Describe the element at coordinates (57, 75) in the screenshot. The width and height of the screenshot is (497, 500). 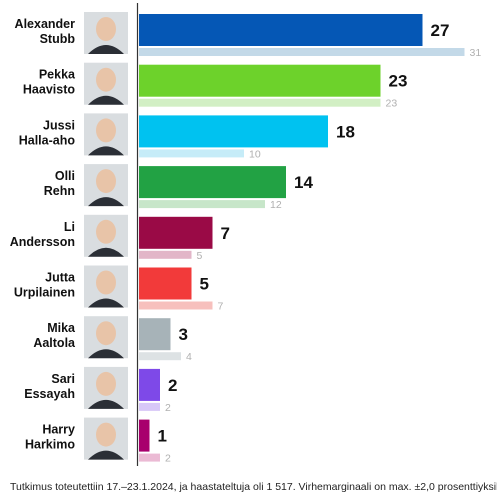
I see `candidate-name: Pekka` at that location.